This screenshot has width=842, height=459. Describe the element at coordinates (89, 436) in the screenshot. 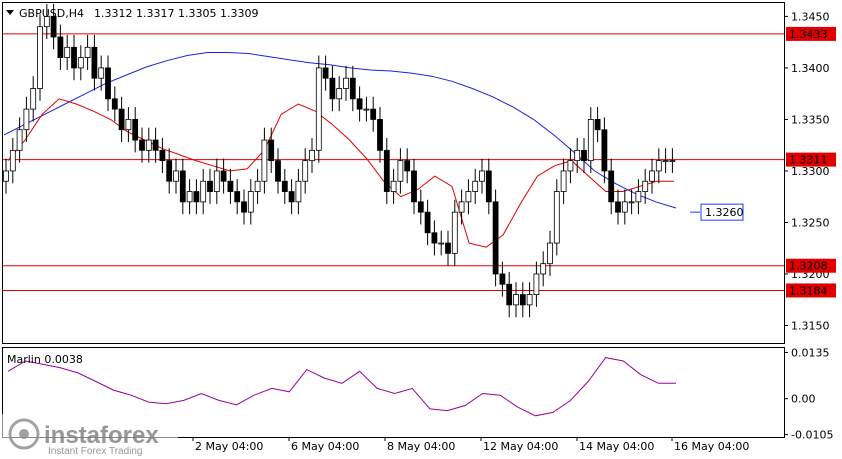

I see `instaforex-logo: instaforex Instant Forex Trading` at that location.